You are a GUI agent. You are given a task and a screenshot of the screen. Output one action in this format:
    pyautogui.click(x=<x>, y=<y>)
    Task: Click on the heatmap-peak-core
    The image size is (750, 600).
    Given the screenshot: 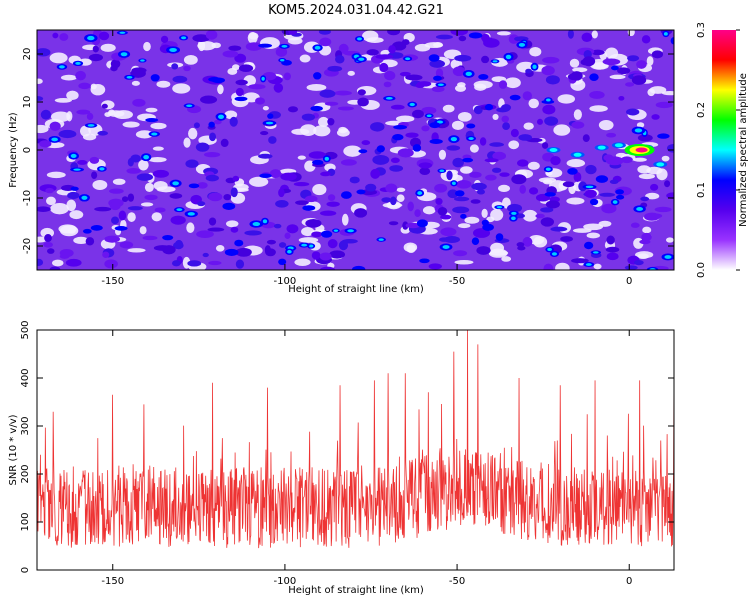 What is the action you would take?
    pyautogui.click(x=641, y=150)
    